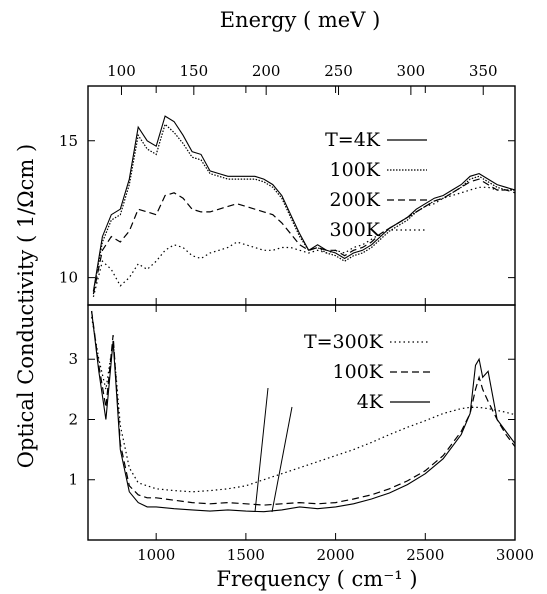 Image resolution: width=547 pixels, height=594 pixels. I want to click on top-axis-title: Energy ( meV ), so click(300, 20).